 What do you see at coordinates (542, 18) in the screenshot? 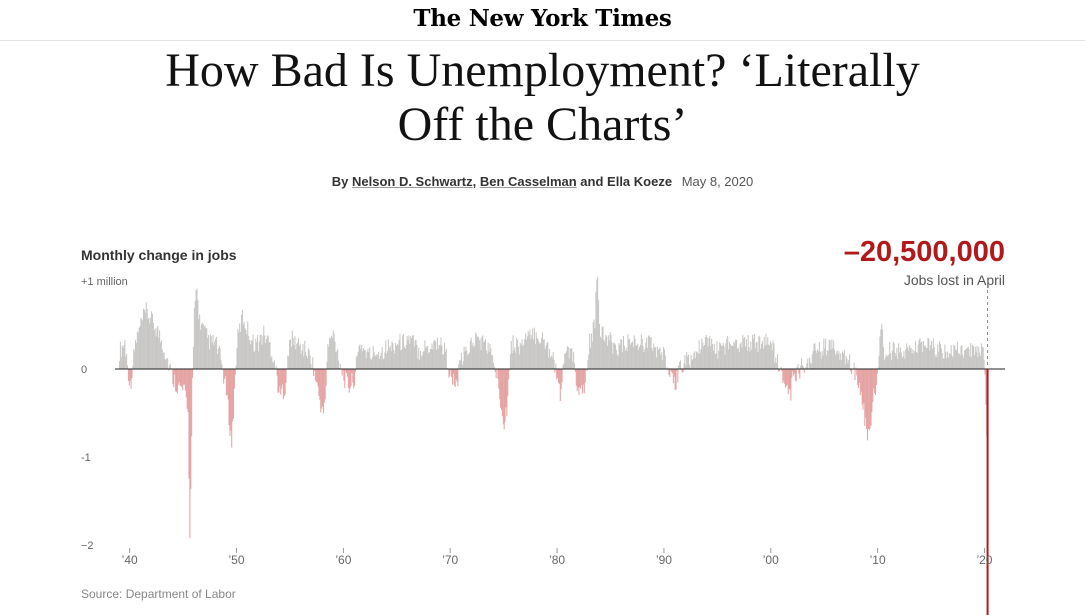
I see `nyt-logo: The New York Times` at bounding box center [542, 18].